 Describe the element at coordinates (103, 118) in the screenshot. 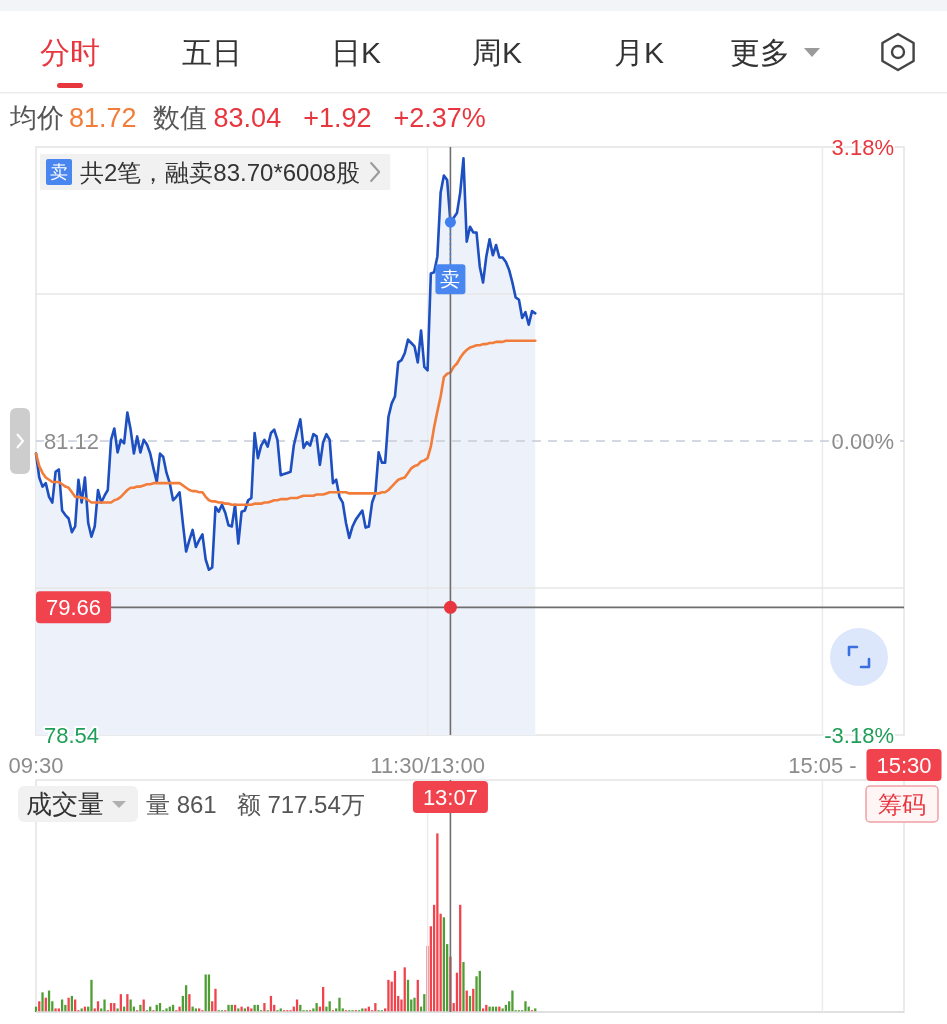

I see `text: 81.72` at that location.